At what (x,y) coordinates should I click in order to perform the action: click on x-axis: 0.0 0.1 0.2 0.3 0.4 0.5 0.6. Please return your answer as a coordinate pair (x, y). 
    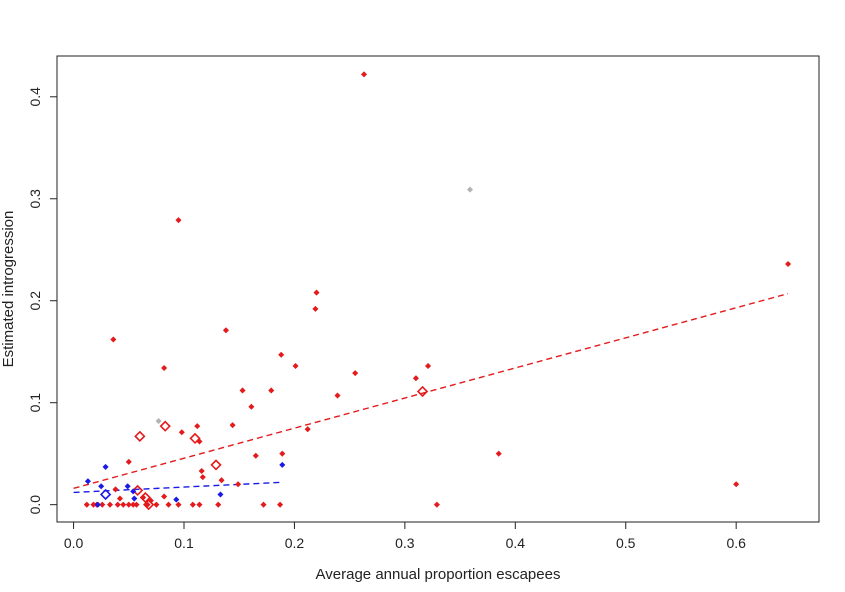
    Looking at the image, I should click on (405, 536).